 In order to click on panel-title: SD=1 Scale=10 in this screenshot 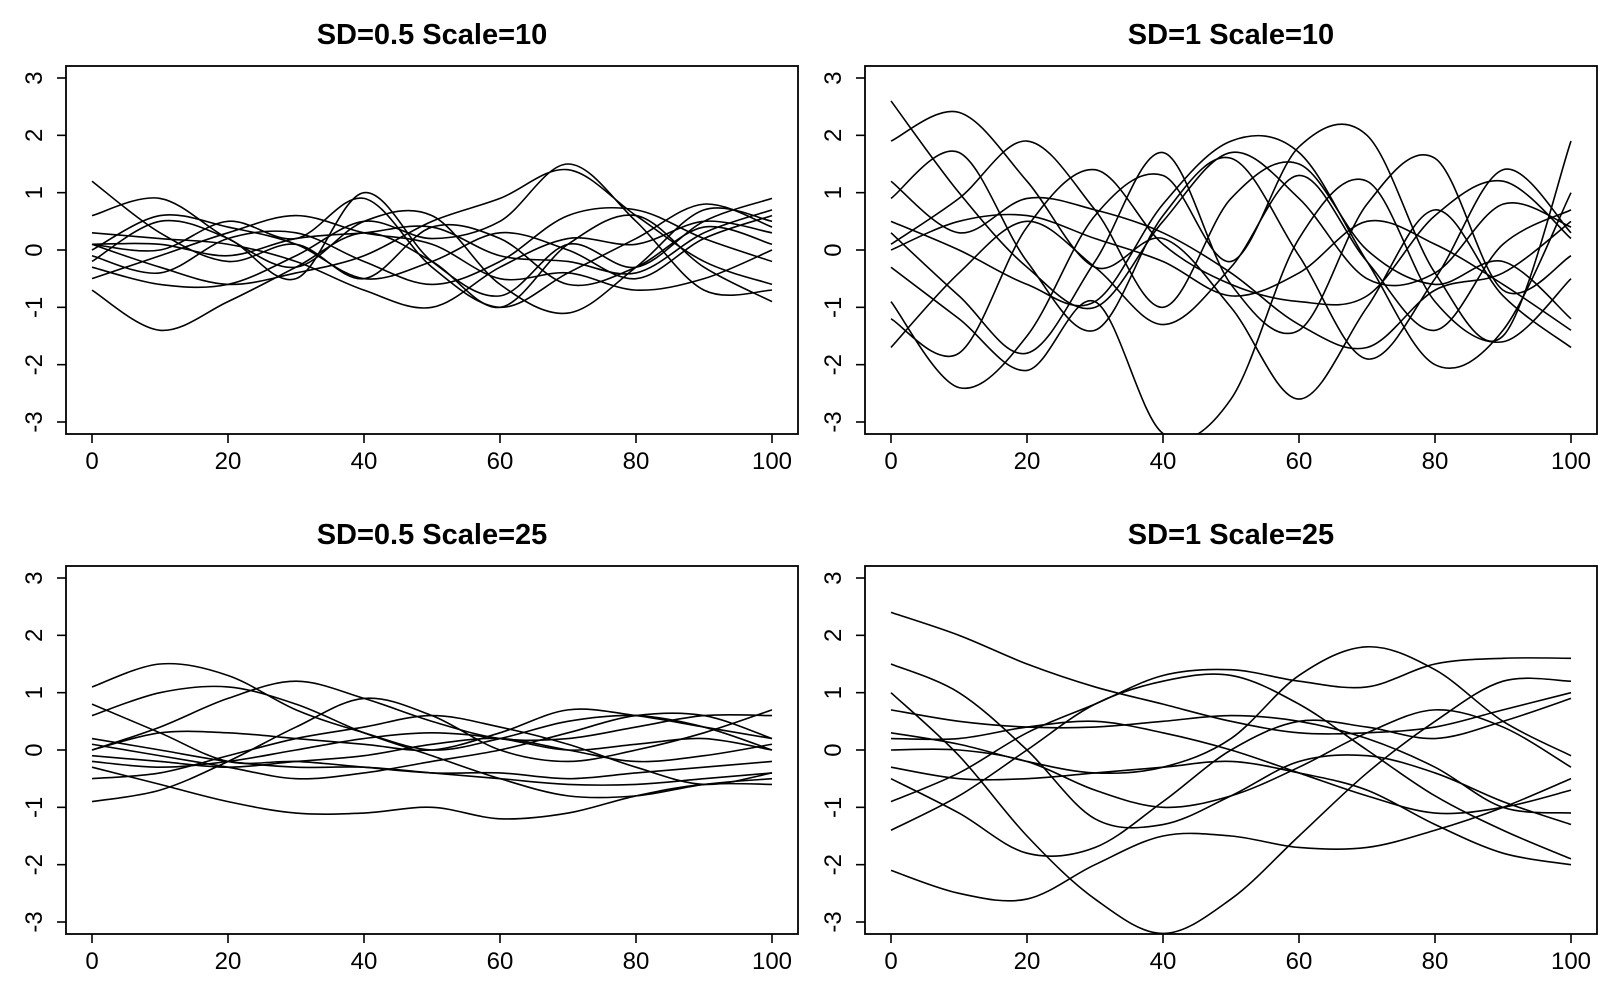, I will do `click(1231, 35)`.